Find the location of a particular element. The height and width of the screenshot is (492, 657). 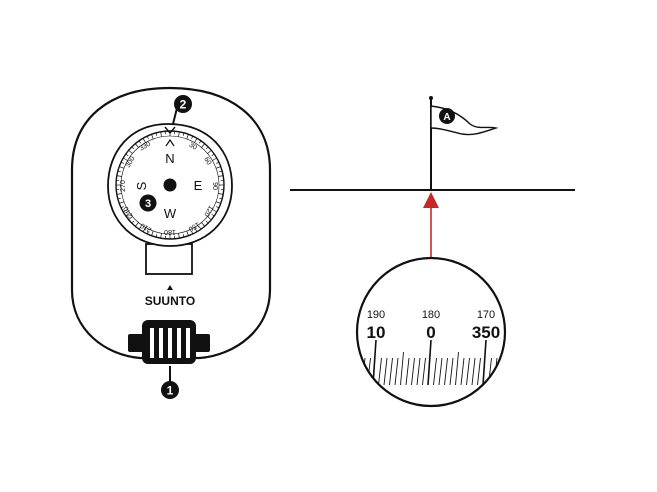

flag-badge is located at coordinates (447, 116).